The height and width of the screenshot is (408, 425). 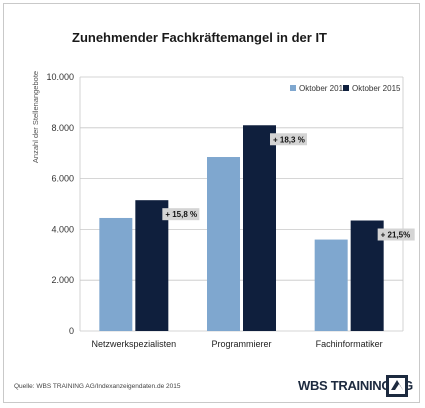 I want to click on x-category-label: Programmierer, so click(x=241, y=344).